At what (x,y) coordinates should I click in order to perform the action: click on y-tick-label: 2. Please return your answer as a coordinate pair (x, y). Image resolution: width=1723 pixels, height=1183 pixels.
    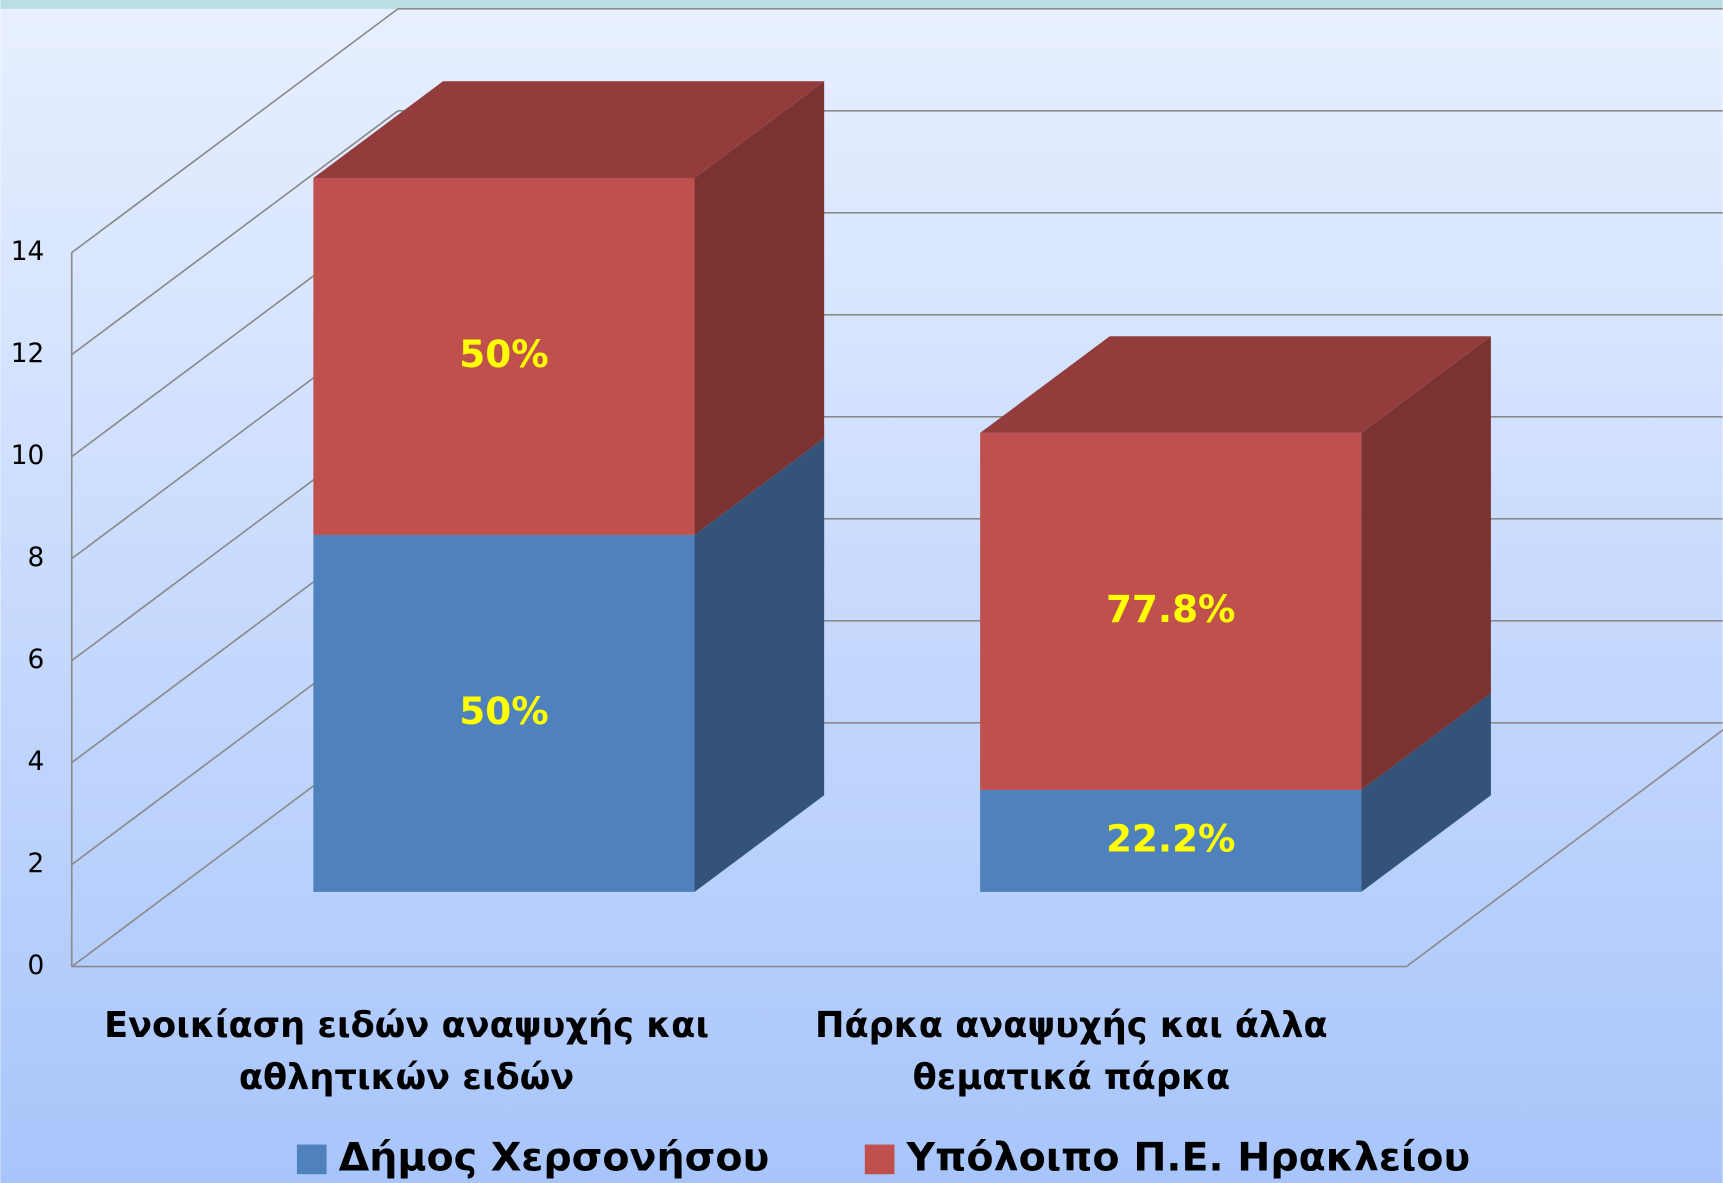
    Looking at the image, I should click on (35, 864).